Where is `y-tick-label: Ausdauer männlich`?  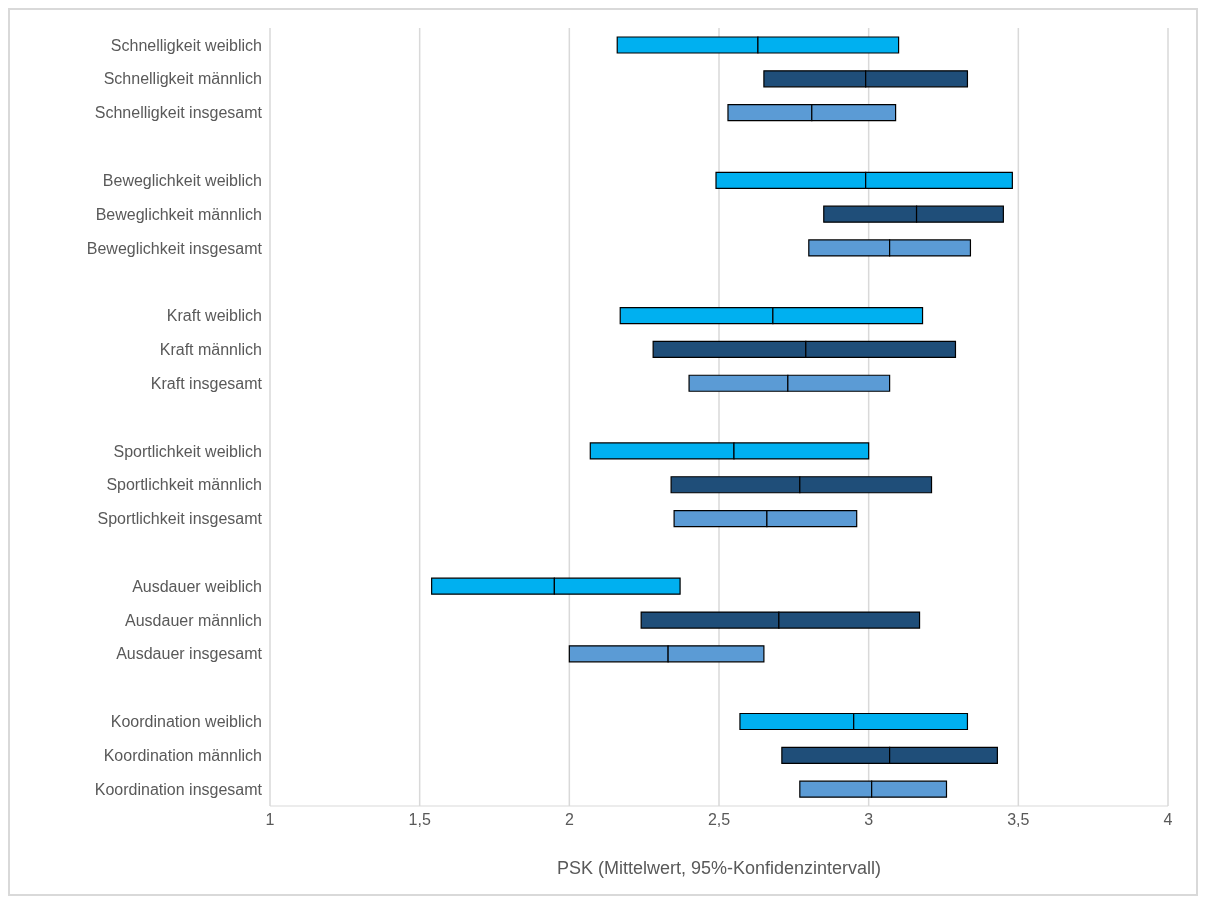 y-tick-label: Ausdauer männlich is located at coordinates (193, 620).